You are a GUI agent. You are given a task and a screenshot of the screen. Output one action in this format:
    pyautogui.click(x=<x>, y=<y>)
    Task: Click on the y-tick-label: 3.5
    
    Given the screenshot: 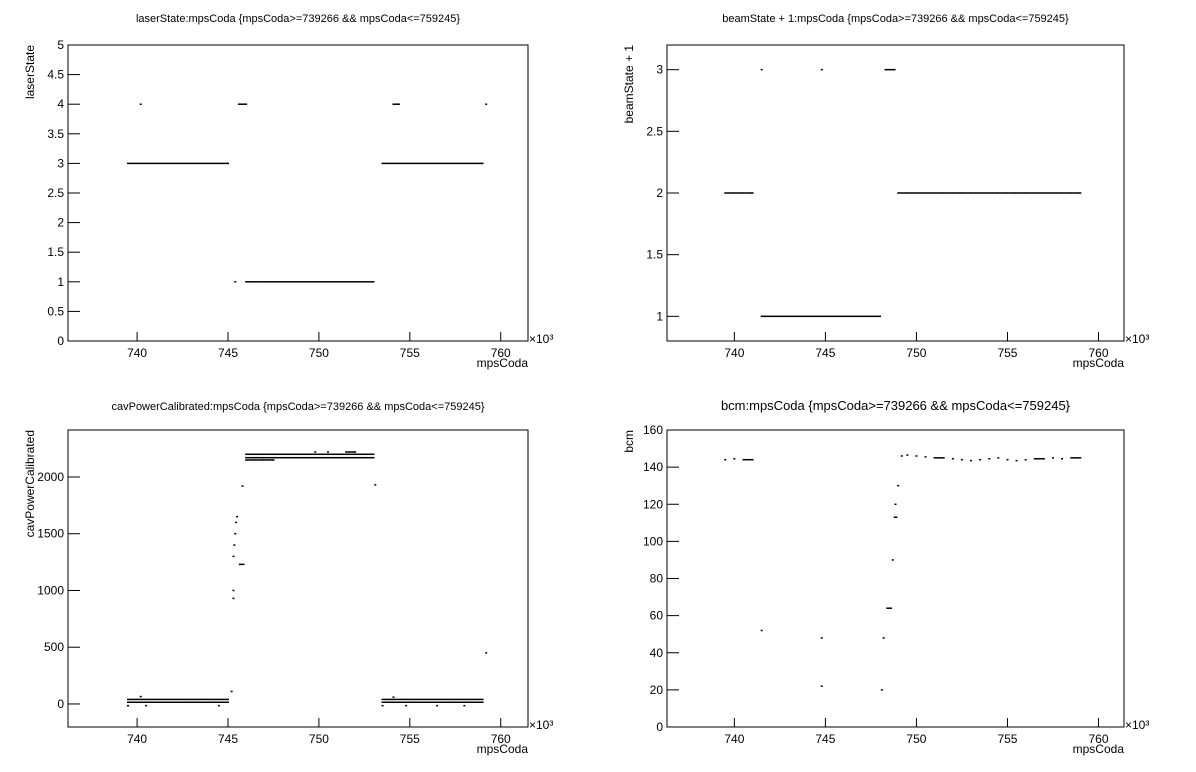 What is the action you would take?
    pyautogui.click(x=55, y=134)
    